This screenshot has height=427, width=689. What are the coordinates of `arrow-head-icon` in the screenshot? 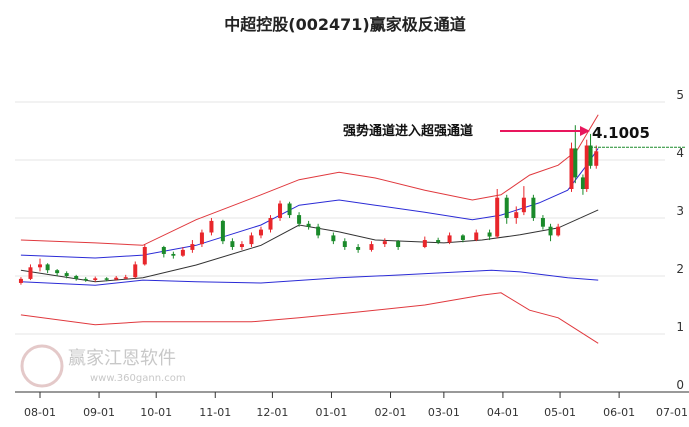 It's located at (585, 131).